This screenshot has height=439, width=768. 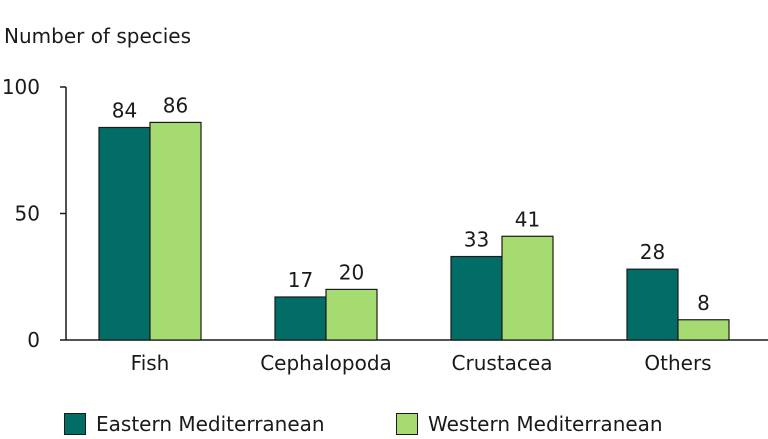 What do you see at coordinates (677, 363) in the screenshot?
I see `x-tick-label: Others` at bounding box center [677, 363].